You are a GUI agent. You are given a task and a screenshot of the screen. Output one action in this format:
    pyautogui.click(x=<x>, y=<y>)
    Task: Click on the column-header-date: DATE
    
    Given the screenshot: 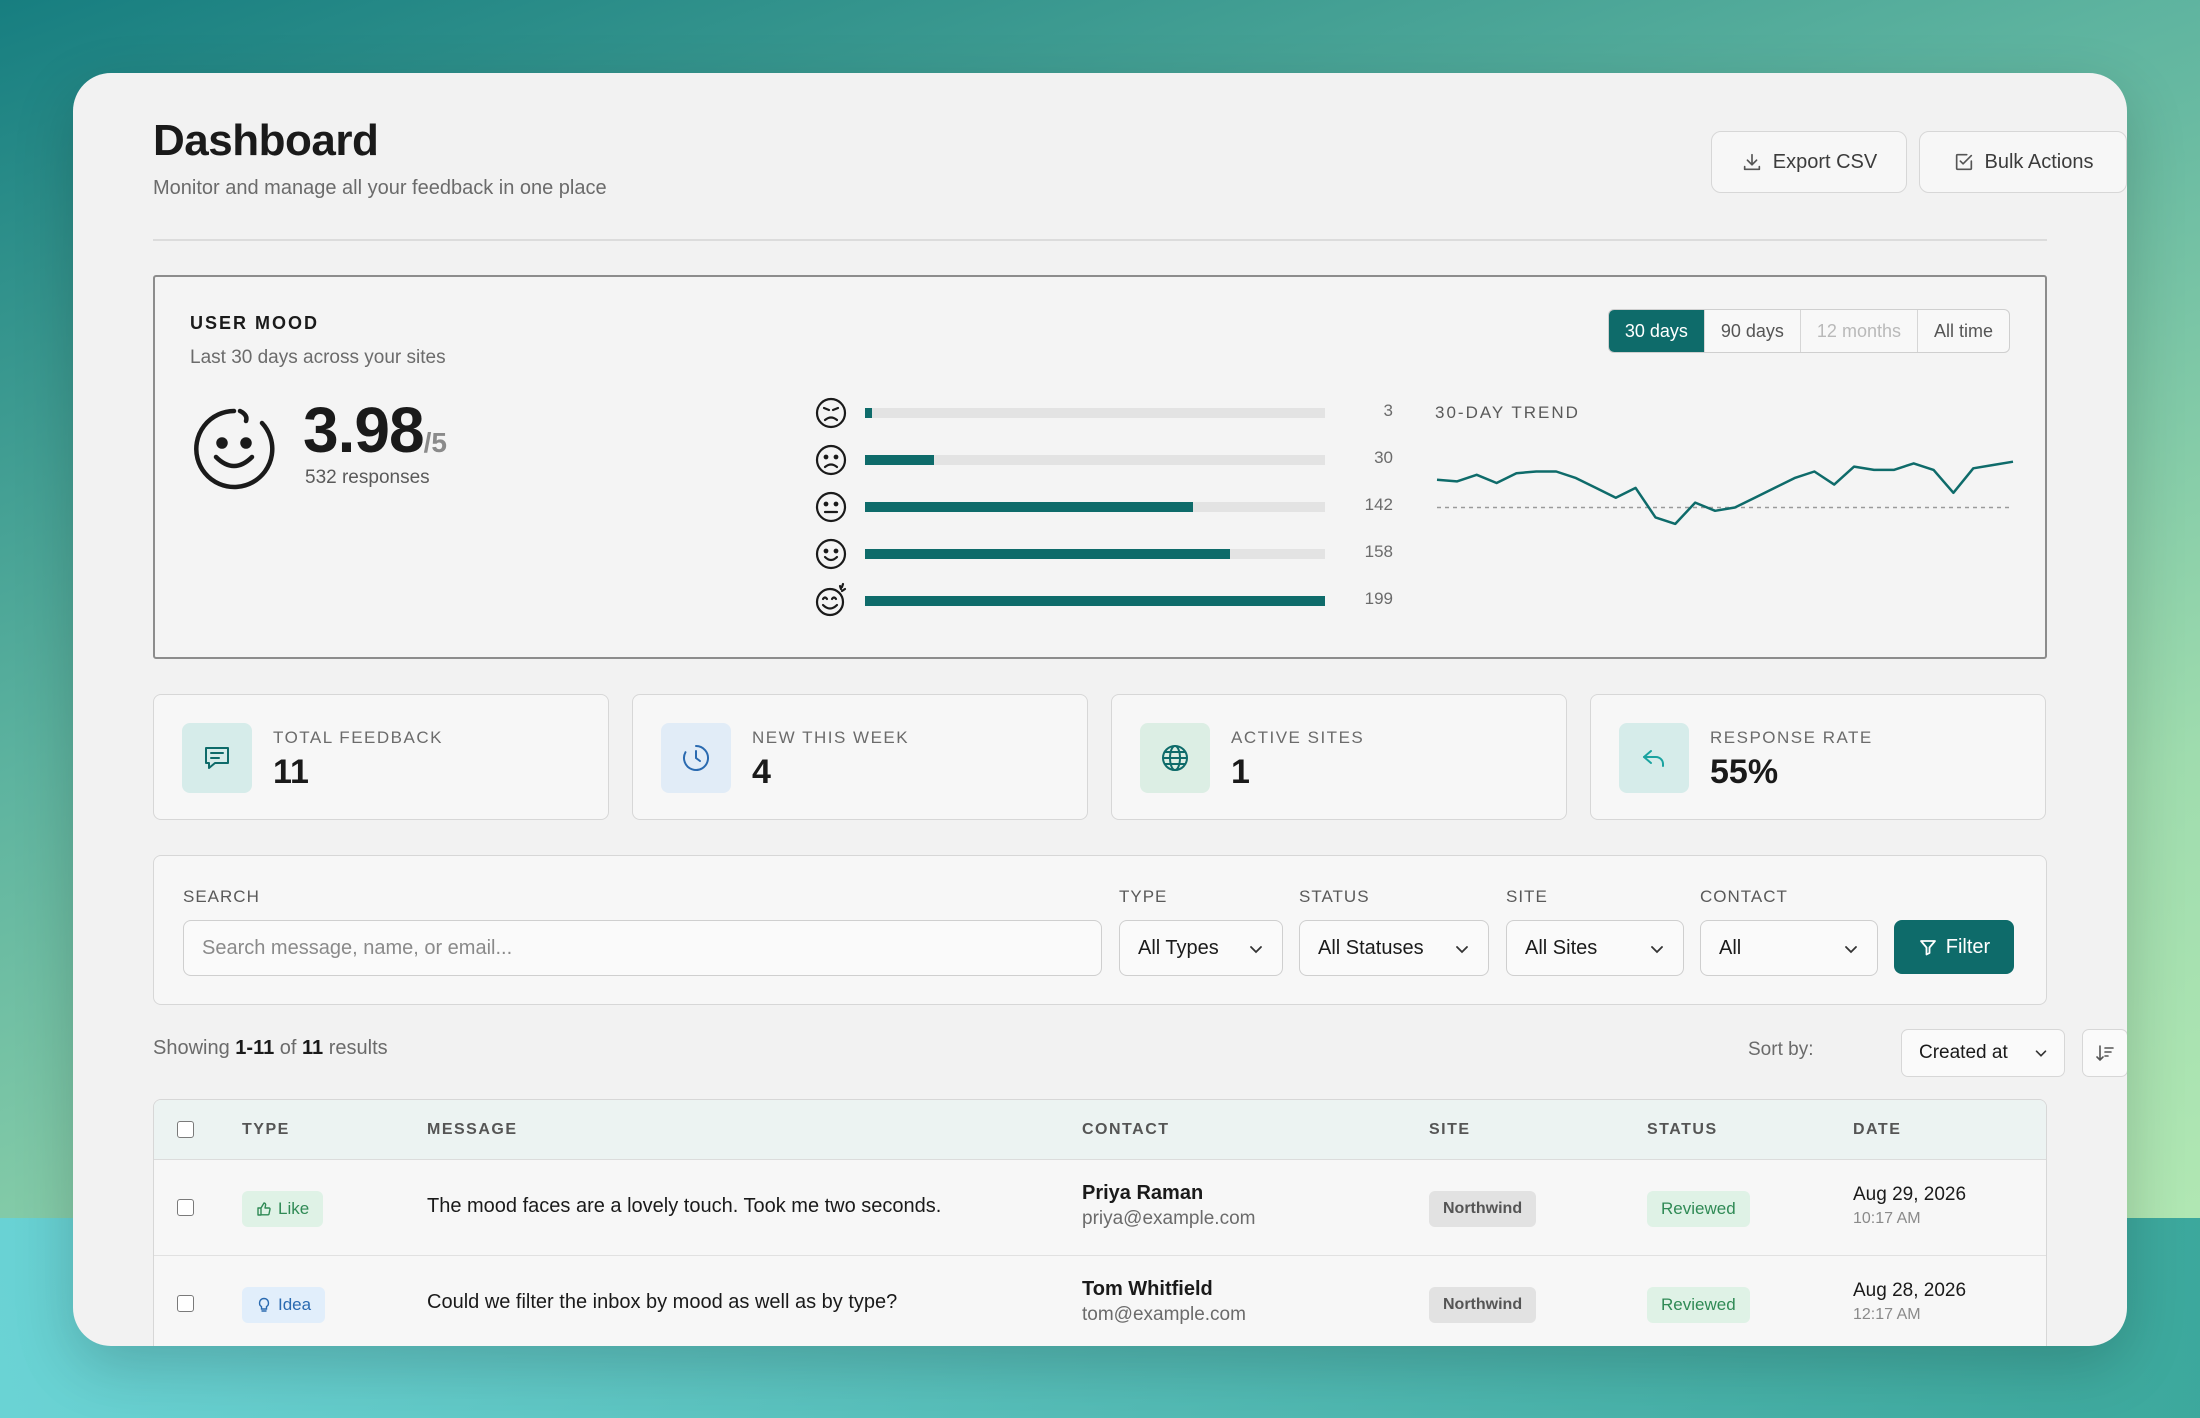 What is the action you would take?
    pyautogui.click(x=1877, y=1129)
    